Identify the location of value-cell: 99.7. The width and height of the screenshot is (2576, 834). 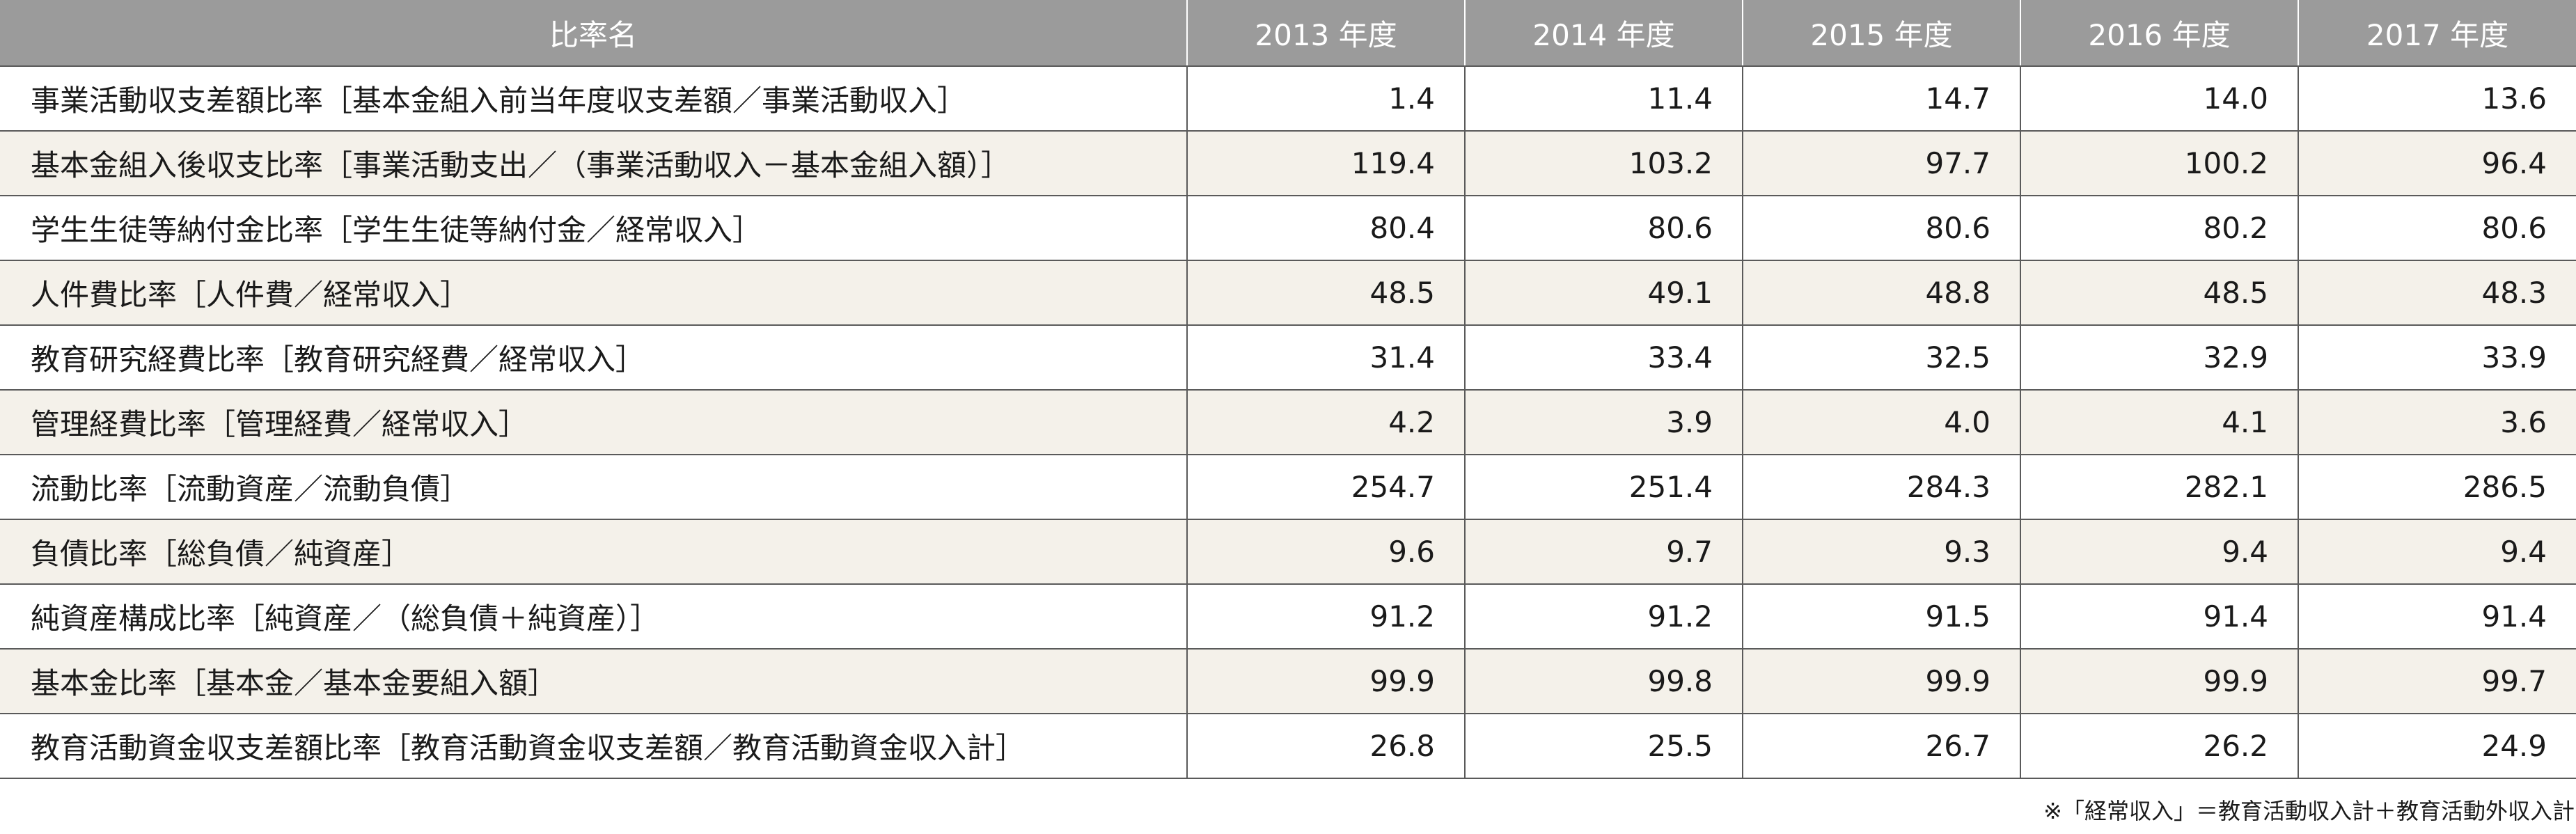
(2437, 681).